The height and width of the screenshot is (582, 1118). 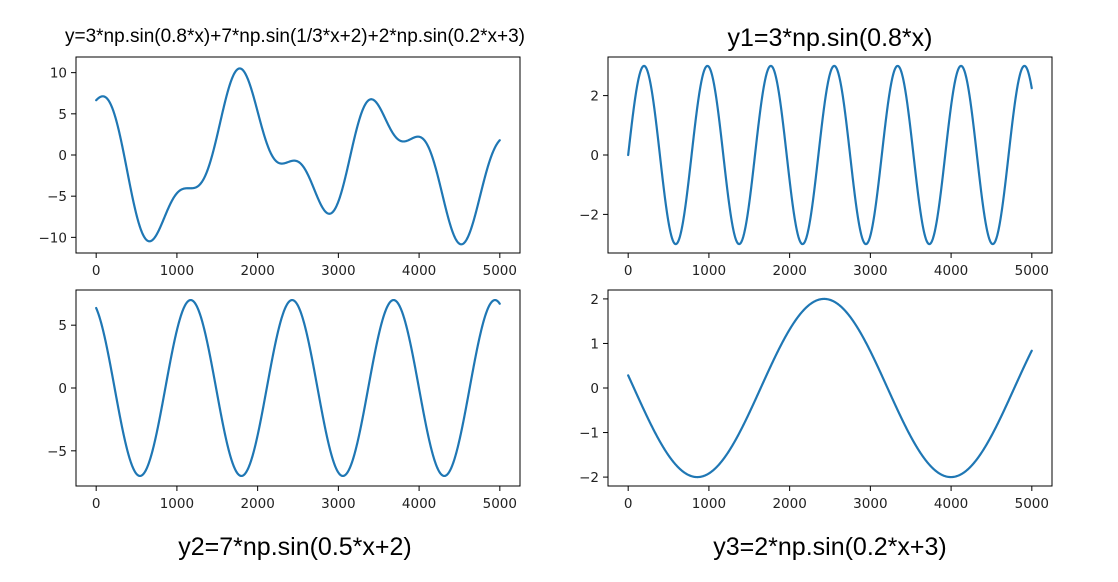 What do you see at coordinates (830, 38) in the screenshot?
I see `subplot-title: y1=3*np.sin(0.8*x)` at bounding box center [830, 38].